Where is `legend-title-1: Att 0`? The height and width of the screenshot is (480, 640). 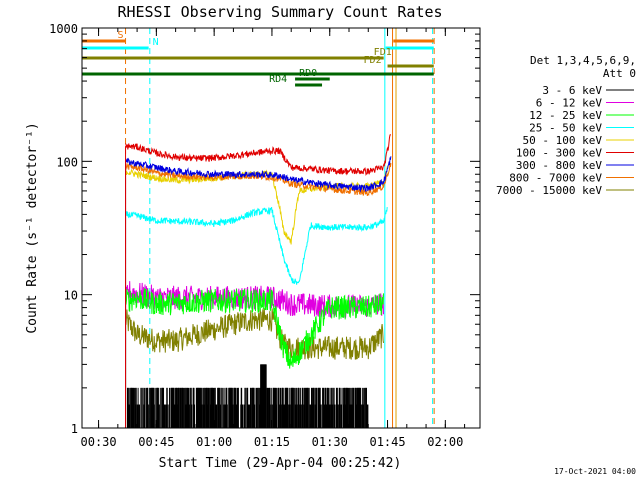 legend-title-1: Att 0 is located at coordinates (619, 73).